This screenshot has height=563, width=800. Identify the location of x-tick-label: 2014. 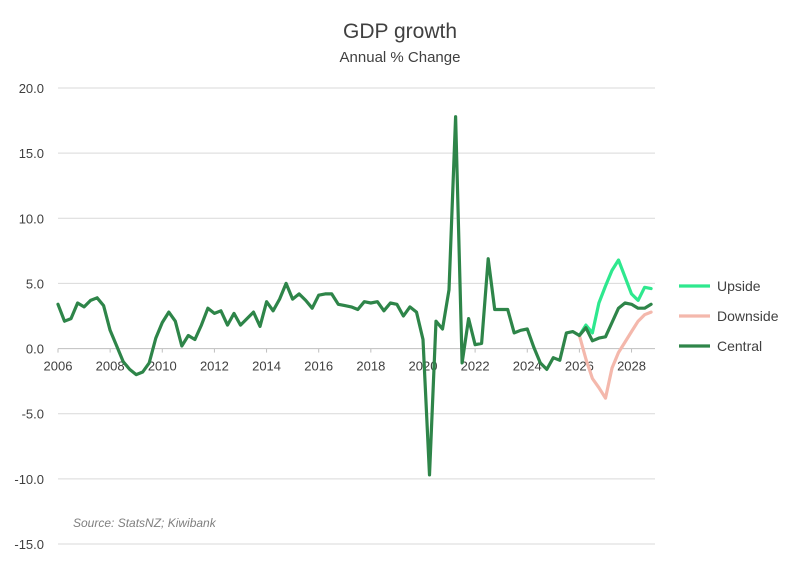
(266, 366).